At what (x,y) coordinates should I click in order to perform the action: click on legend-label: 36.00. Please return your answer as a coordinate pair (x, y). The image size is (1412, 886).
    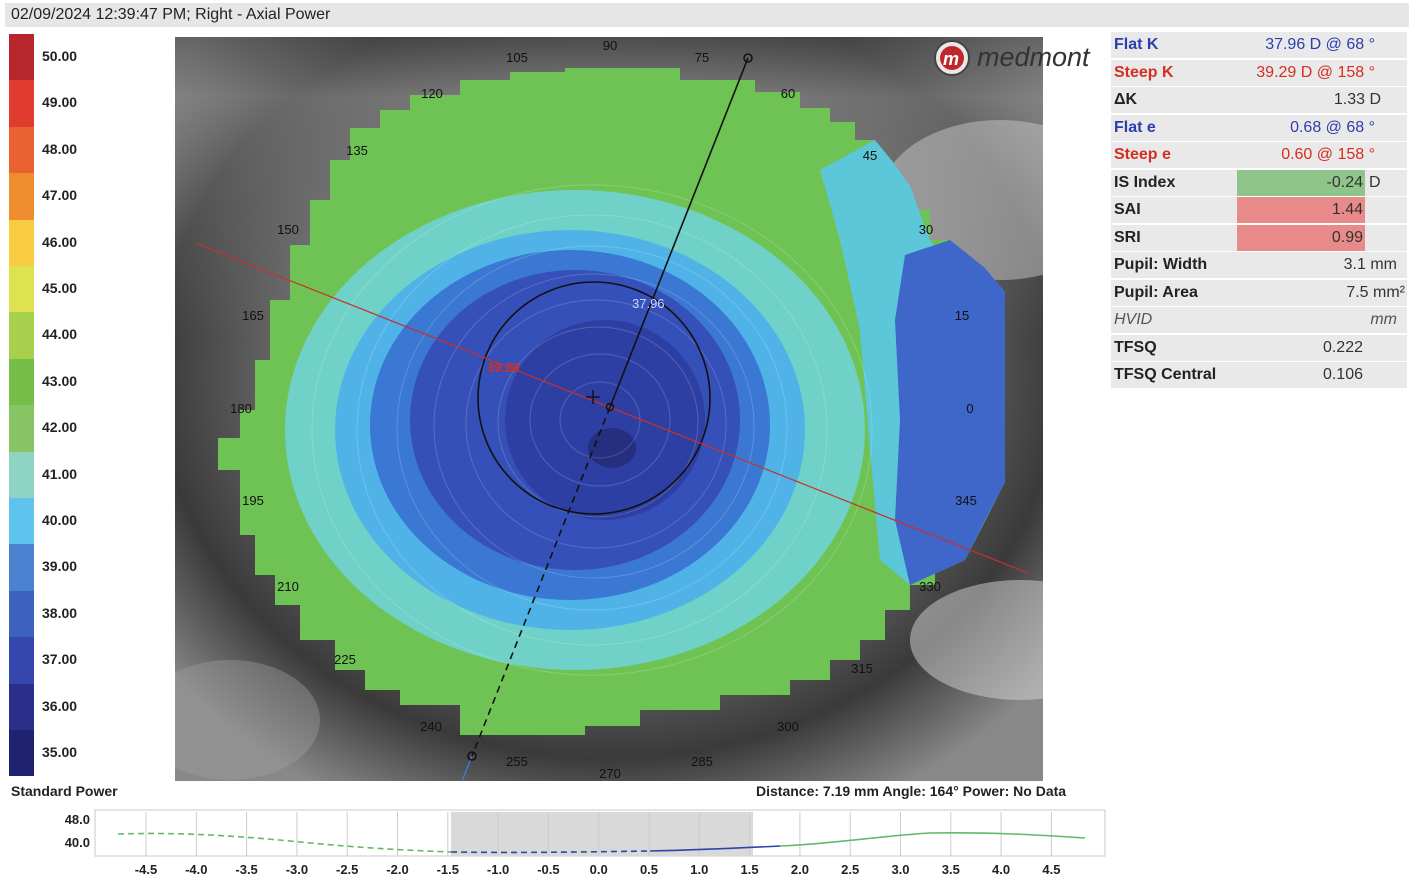
    Looking at the image, I should click on (60, 705).